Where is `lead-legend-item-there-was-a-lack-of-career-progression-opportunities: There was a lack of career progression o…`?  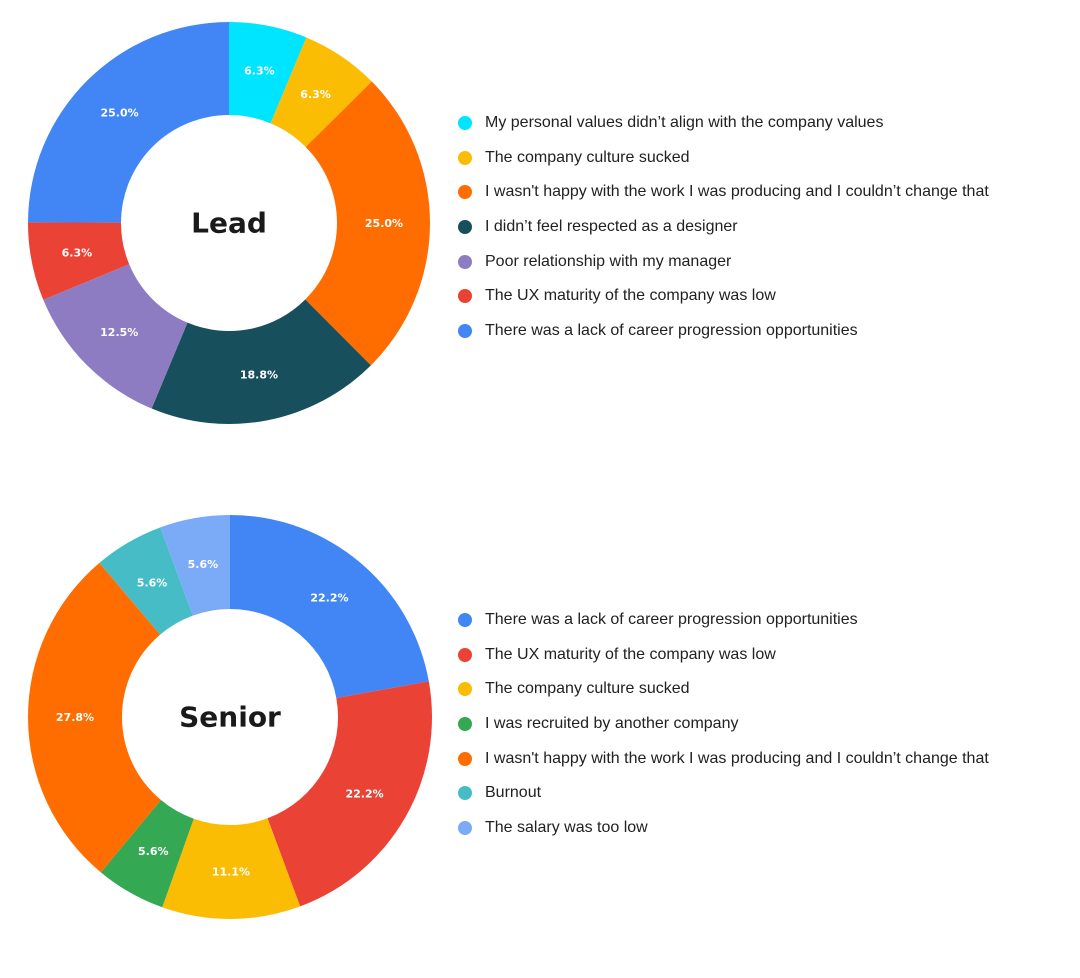
lead-legend-item-there-was-a-lack-of-career-progression-opportunities: There was a lack of career progression o… is located at coordinates (723, 331).